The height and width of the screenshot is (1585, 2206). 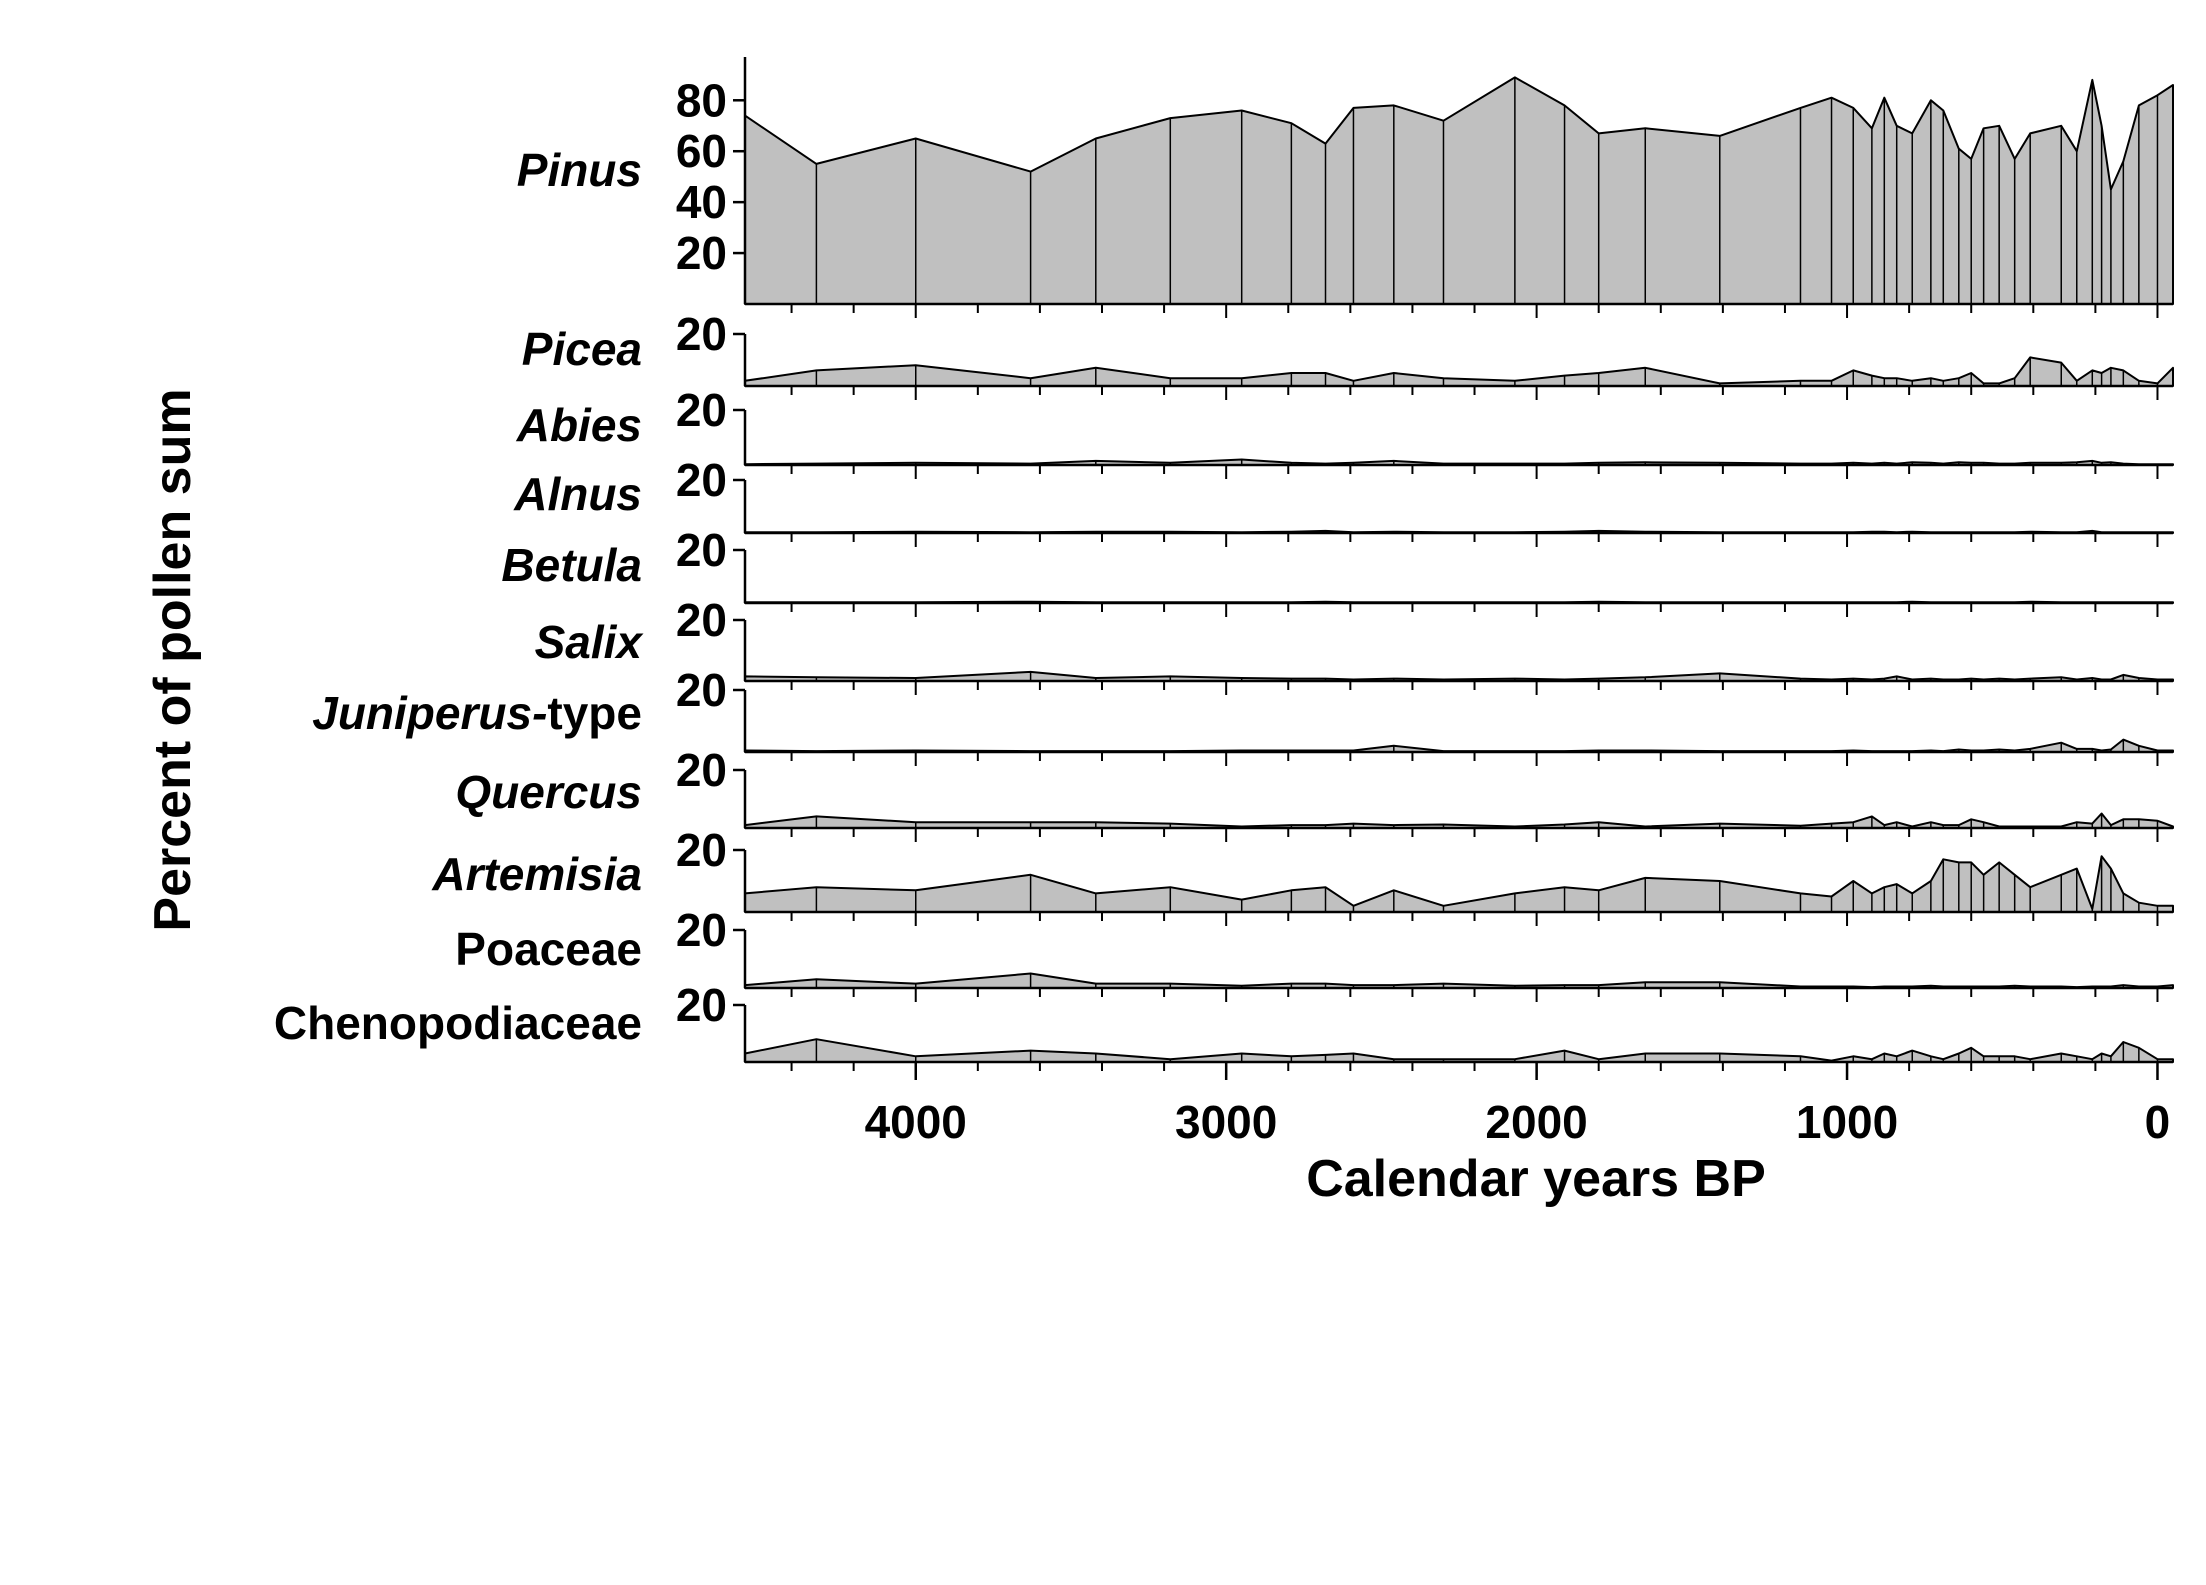 I want to click on taxon-label-chenopodiaceae: Chenopodiaceae, so click(x=458, y=1023).